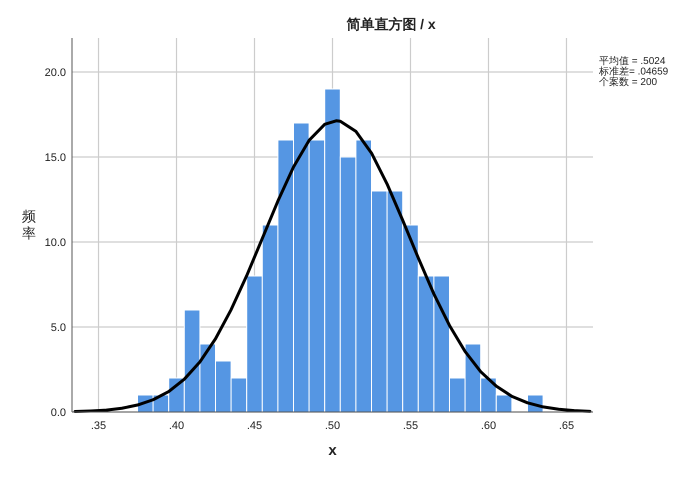 This screenshot has height=483, width=680. I want to click on y-axis-title: 频率, so click(29, 224).